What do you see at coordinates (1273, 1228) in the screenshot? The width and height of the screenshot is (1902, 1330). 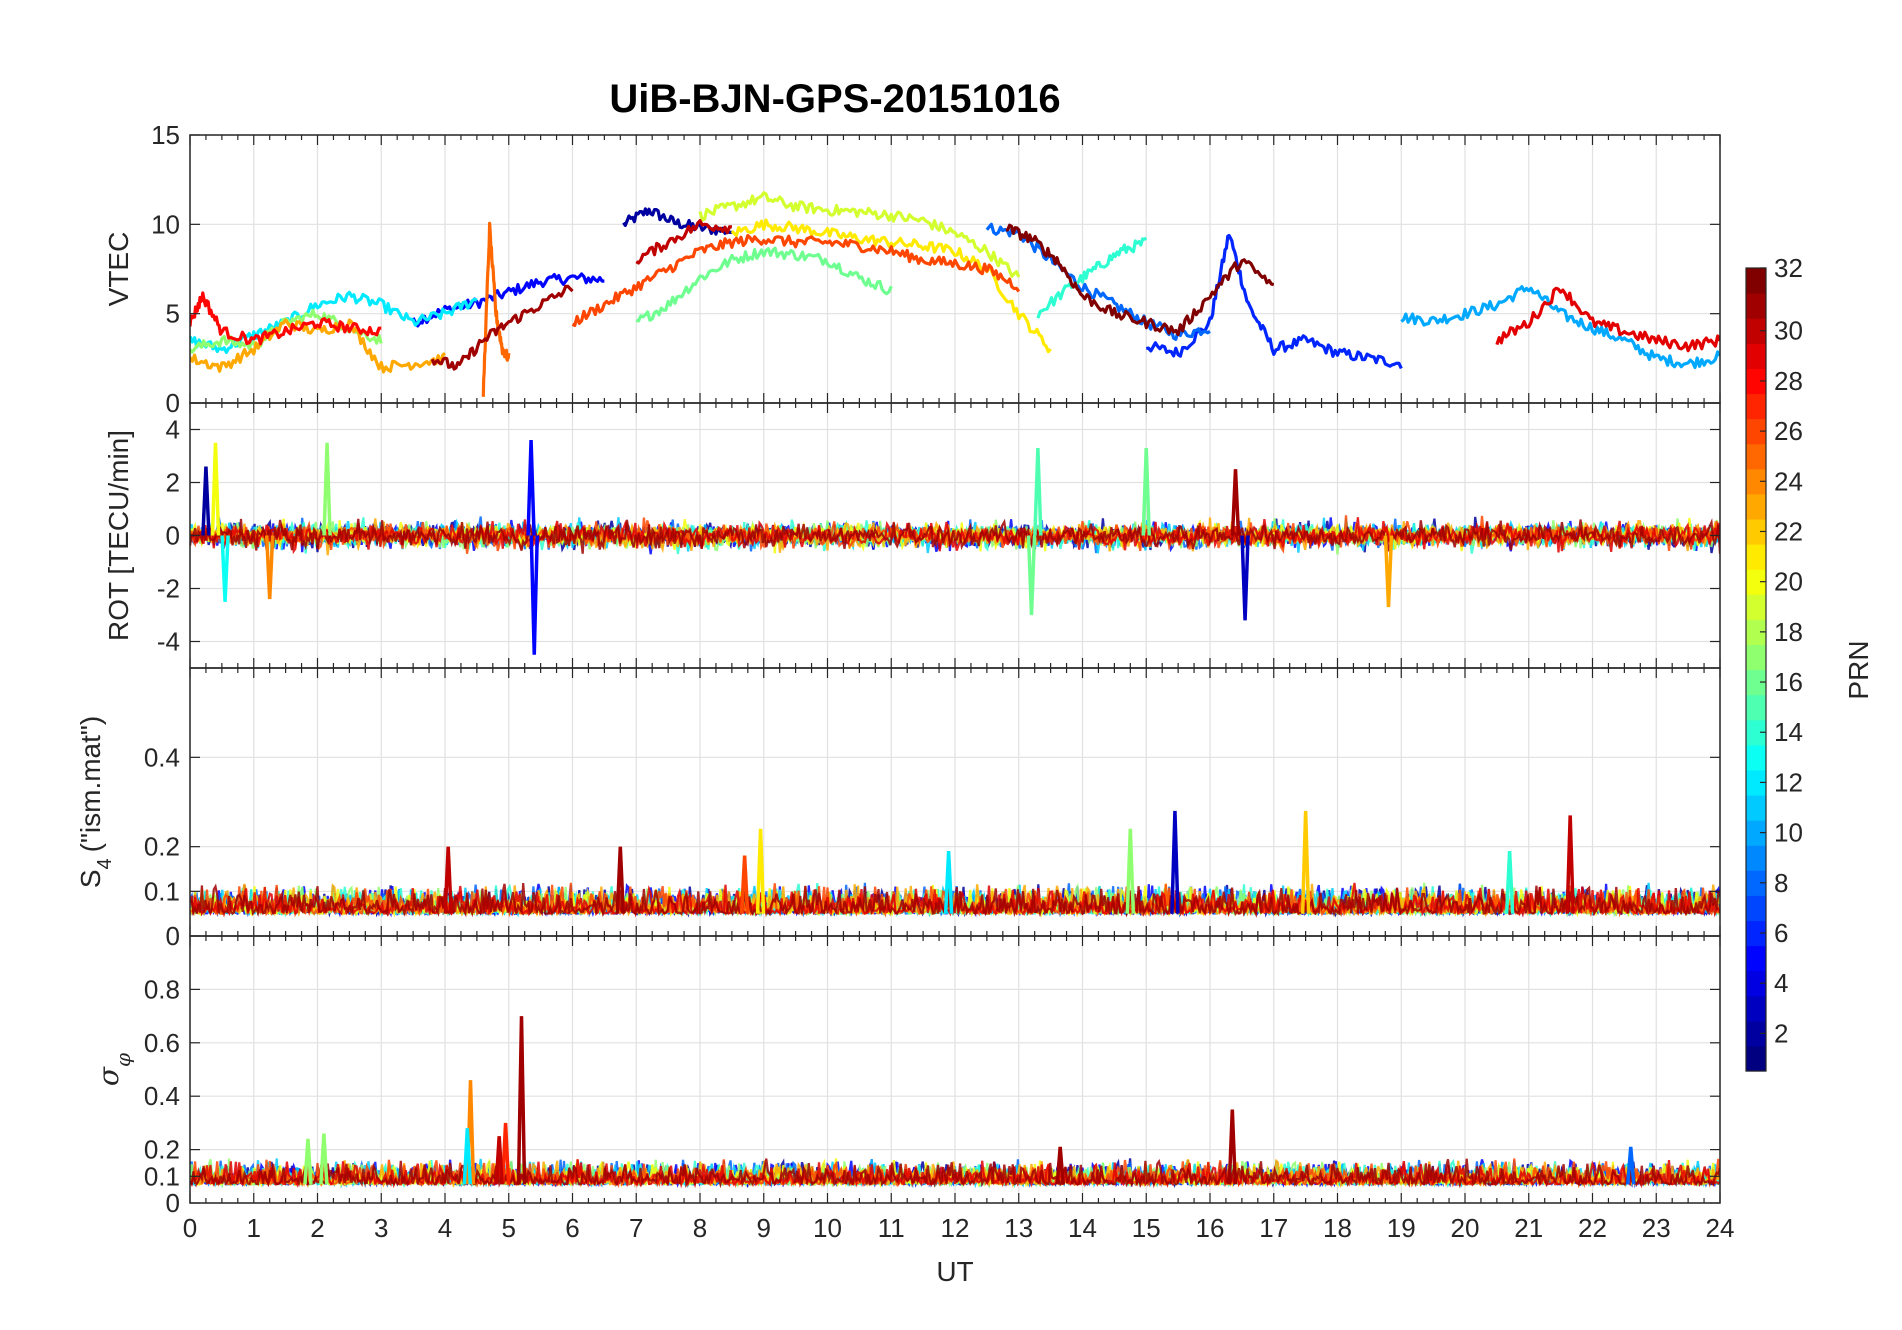 I see `x-tick-label: 17` at bounding box center [1273, 1228].